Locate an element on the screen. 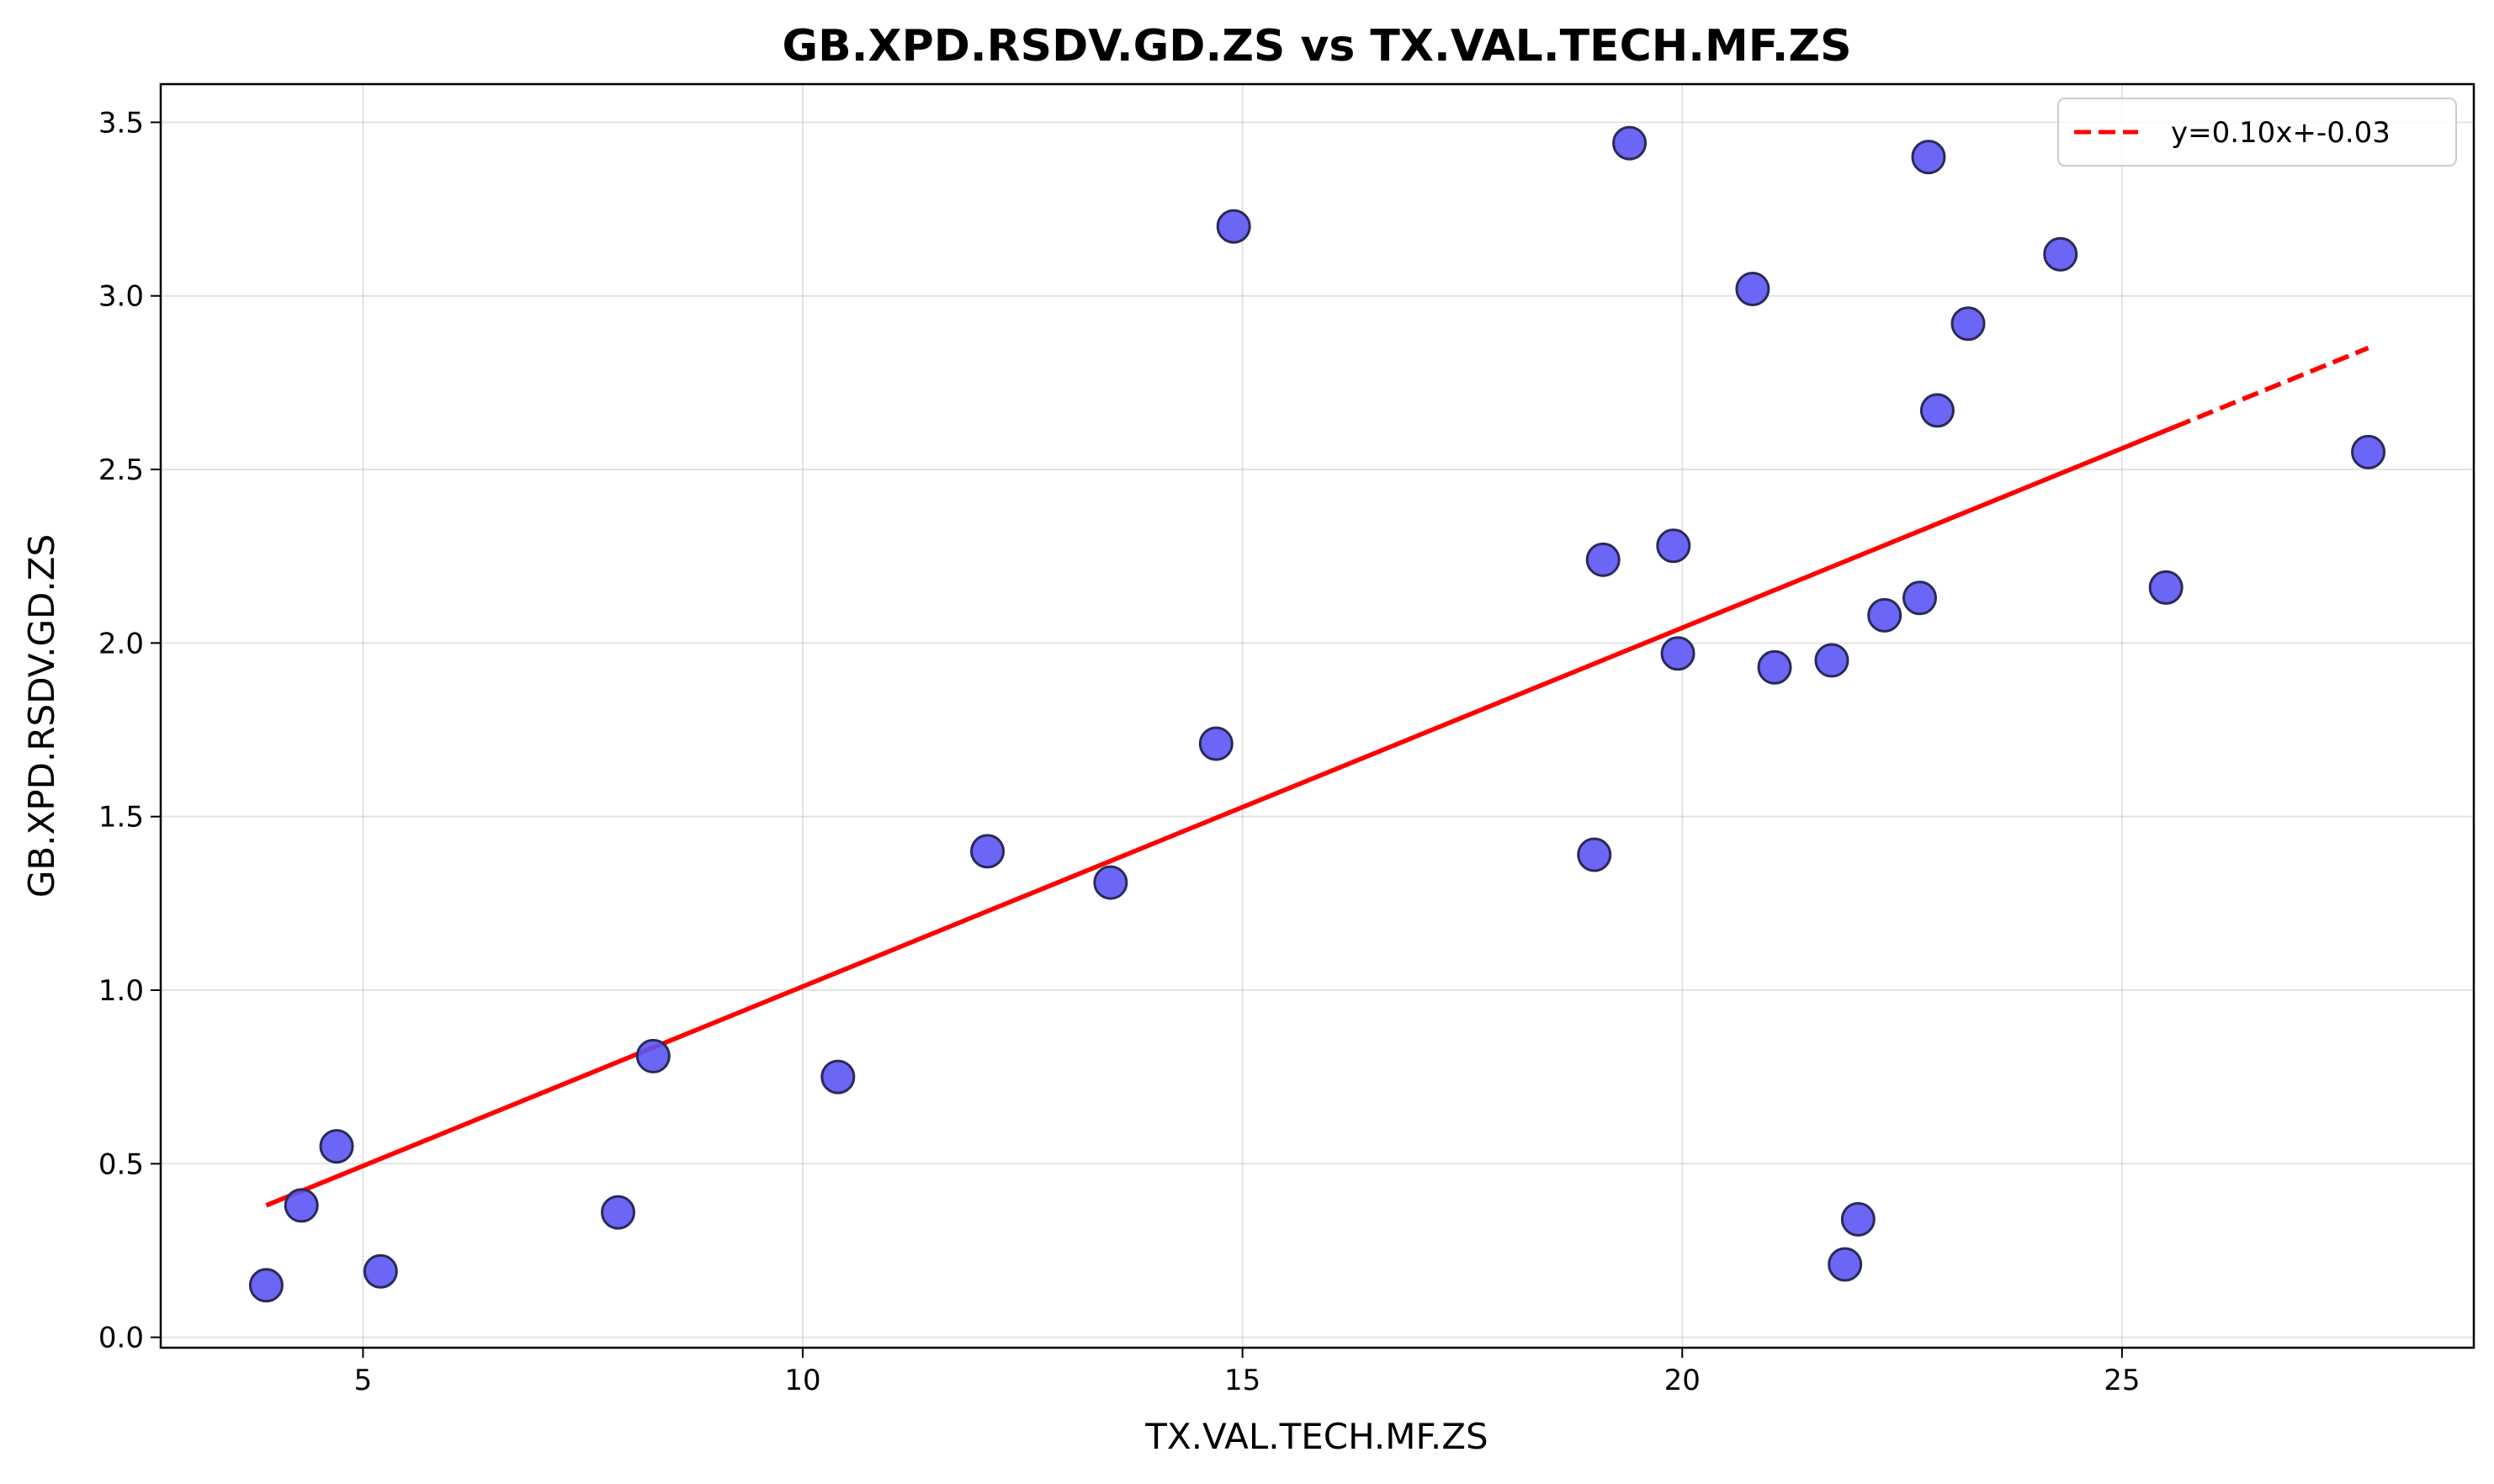 The width and height of the screenshot is (2494, 1484). x-tick-label: 25 is located at coordinates (2122, 1380).